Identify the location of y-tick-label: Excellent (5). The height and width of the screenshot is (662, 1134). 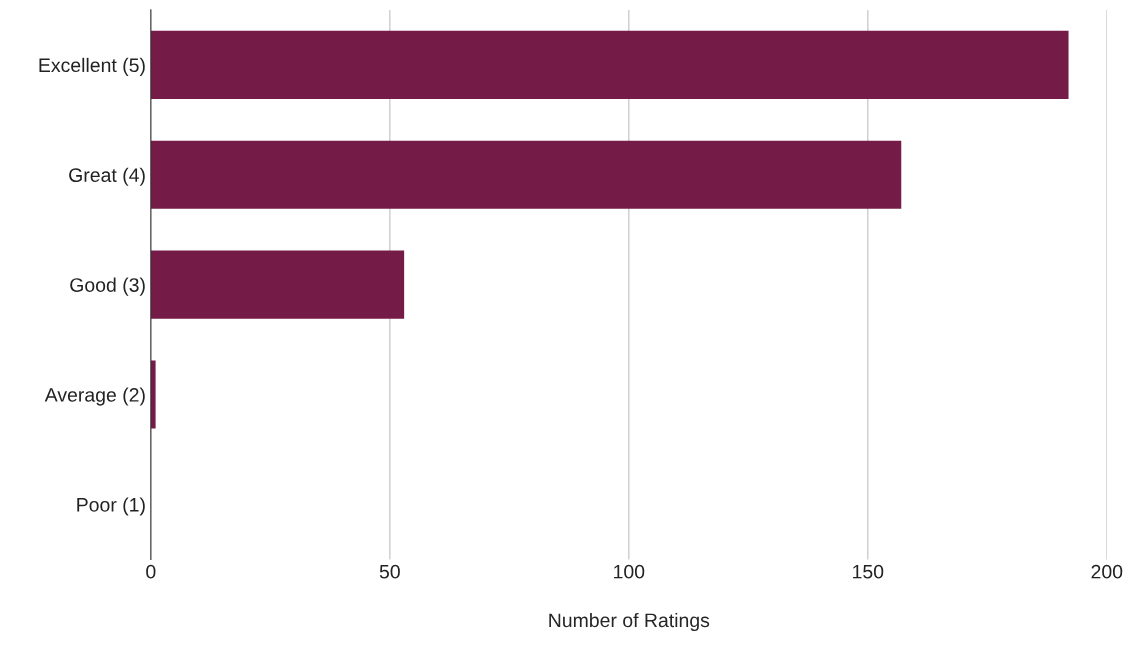
(92, 66).